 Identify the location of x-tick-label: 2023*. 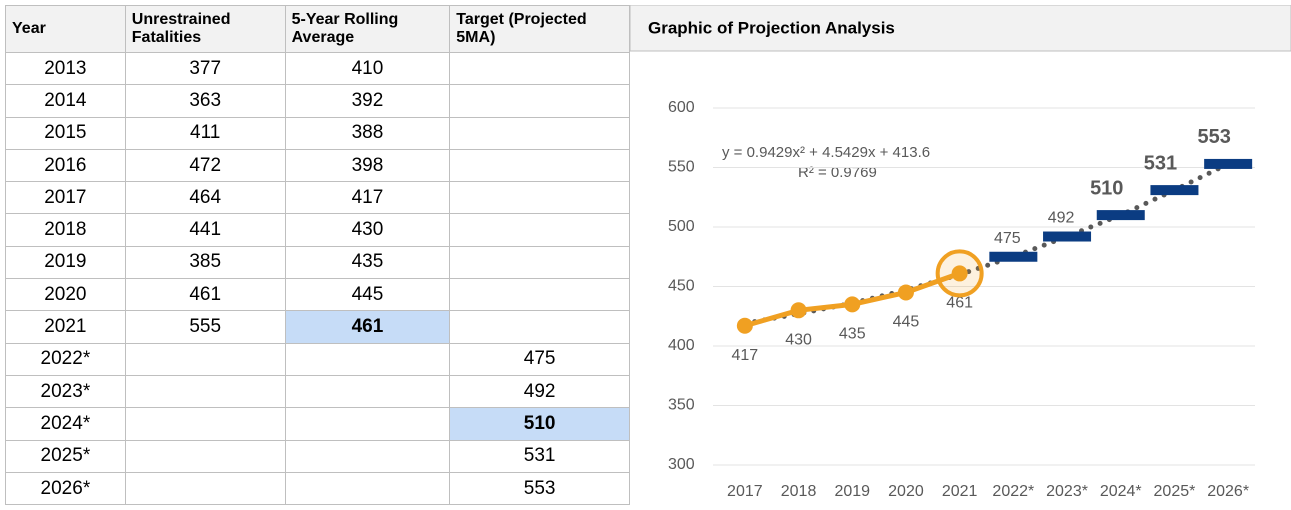
(1067, 491).